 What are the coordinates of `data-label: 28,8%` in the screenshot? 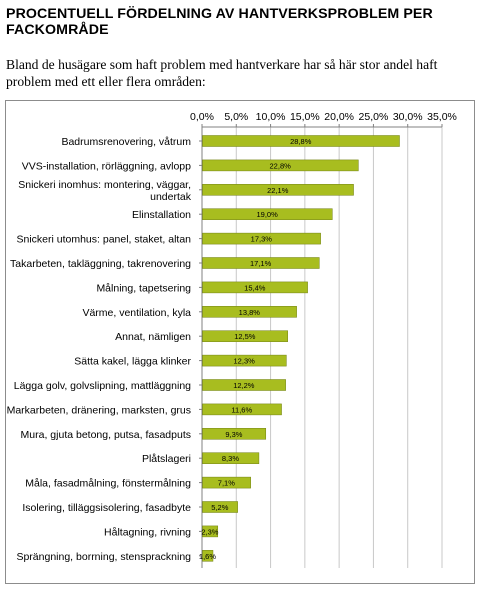 It's located at (301, 141).